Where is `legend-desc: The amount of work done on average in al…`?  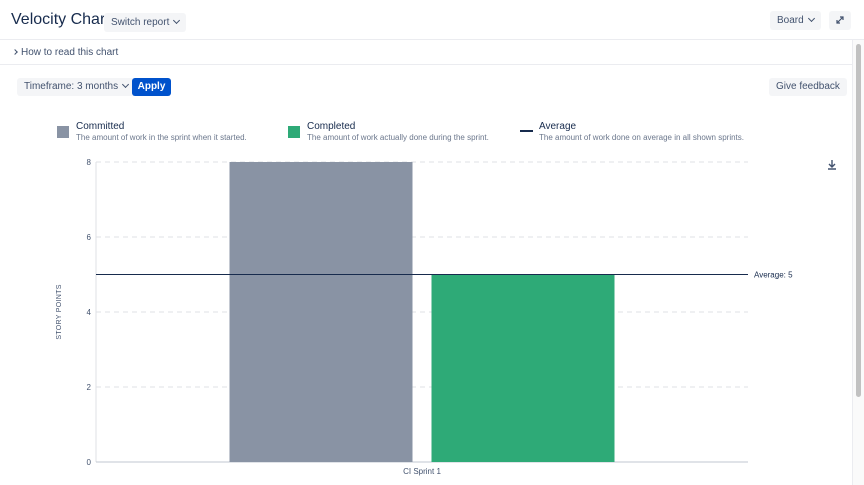 legend-desc: The amount of work done on average in al… is located at coordinates (642, 137).